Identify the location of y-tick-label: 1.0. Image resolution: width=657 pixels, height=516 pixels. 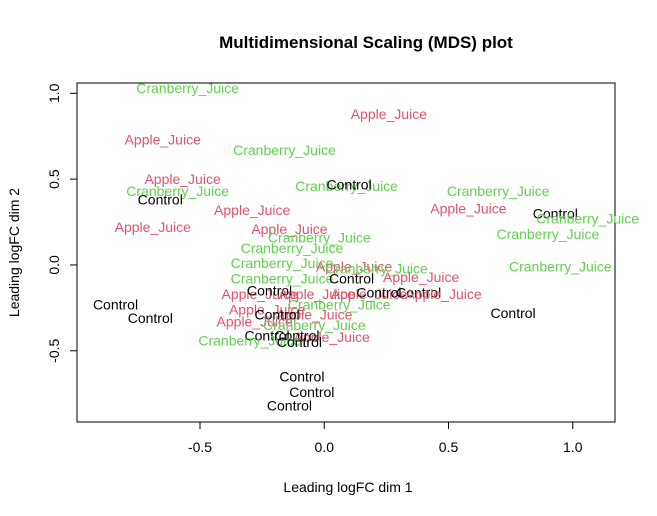
(54, 93).